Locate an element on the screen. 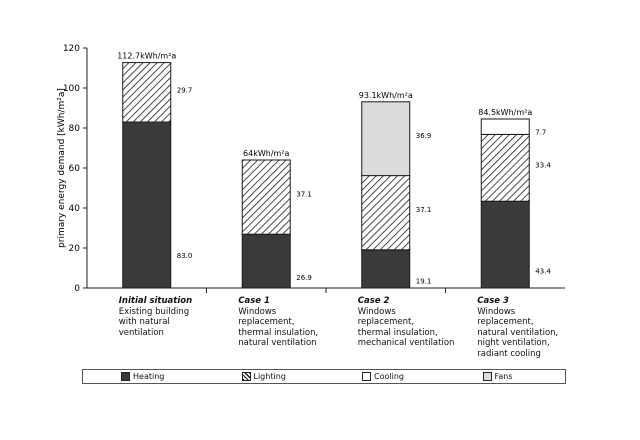 The height and width of the screenshot is (440, 640). category-line-3-0: Windows is located at coordinates (496, 311).